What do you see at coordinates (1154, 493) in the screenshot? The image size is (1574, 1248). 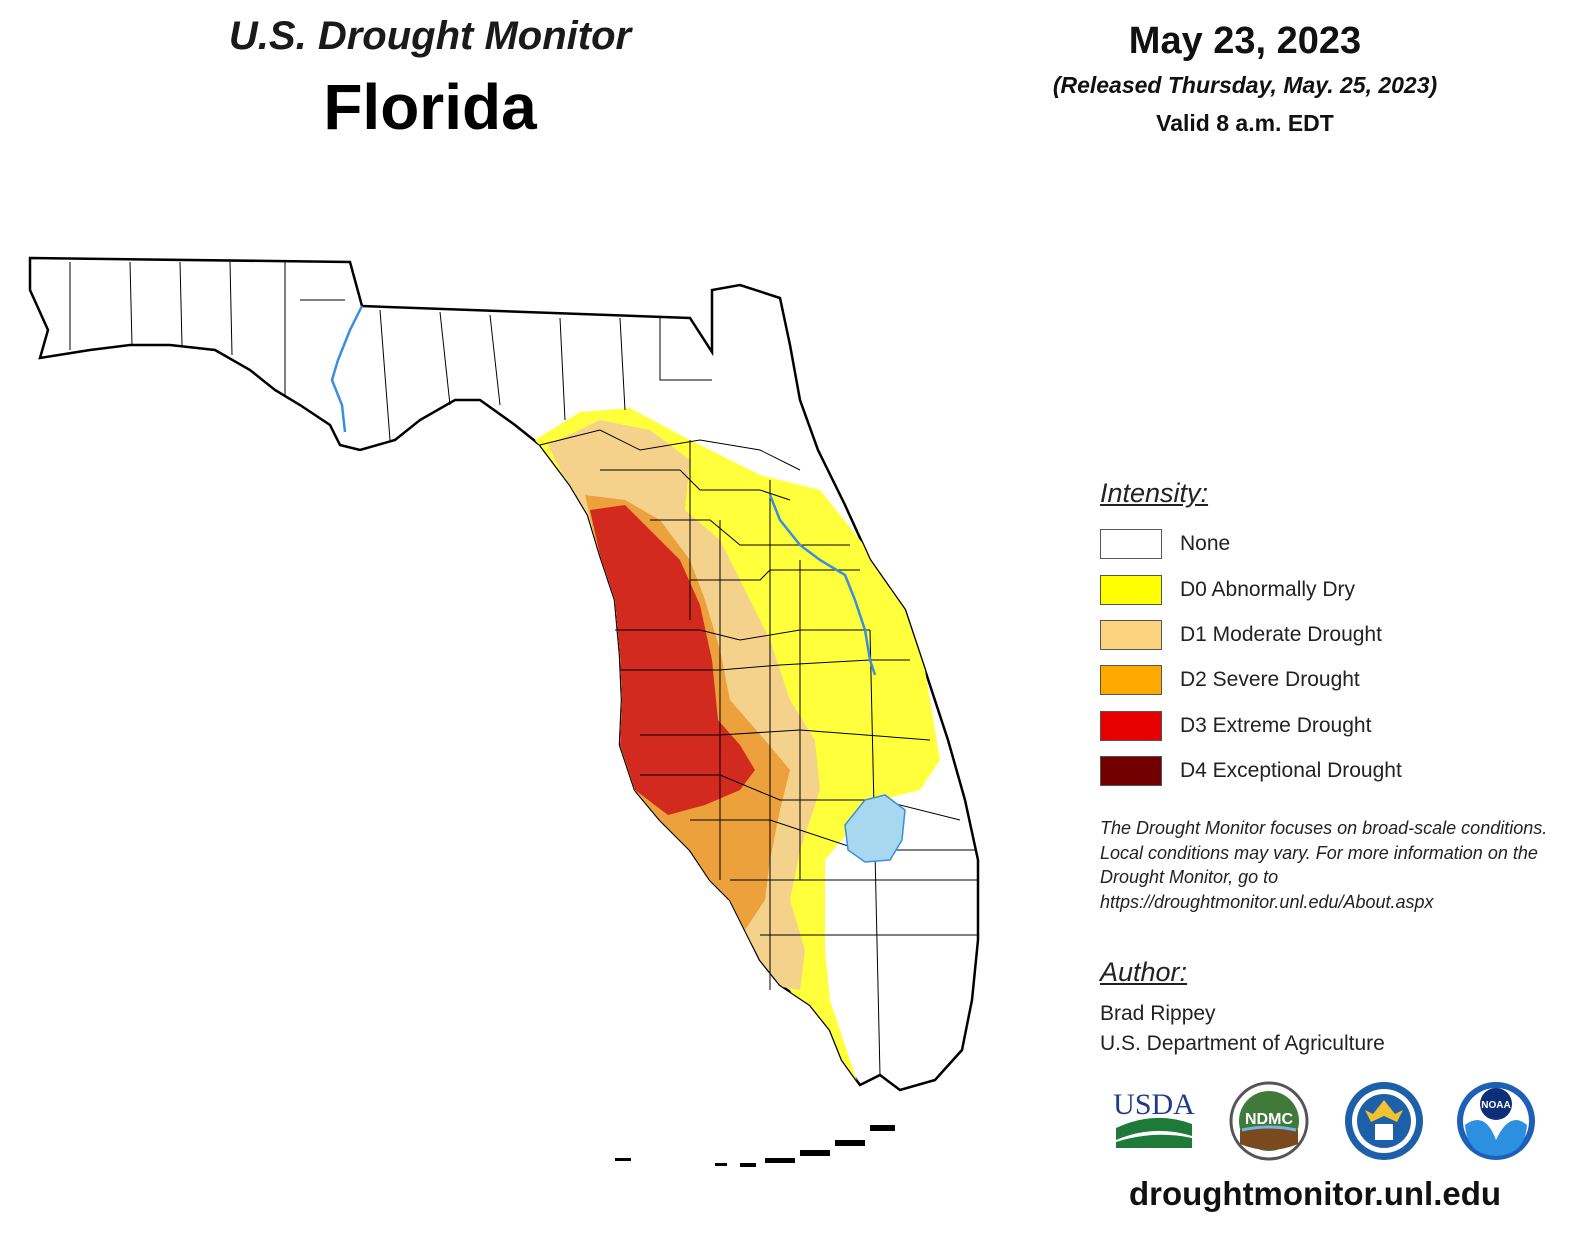 I see `legend-heading: Intensity:` at bounding box center [1154, 493].